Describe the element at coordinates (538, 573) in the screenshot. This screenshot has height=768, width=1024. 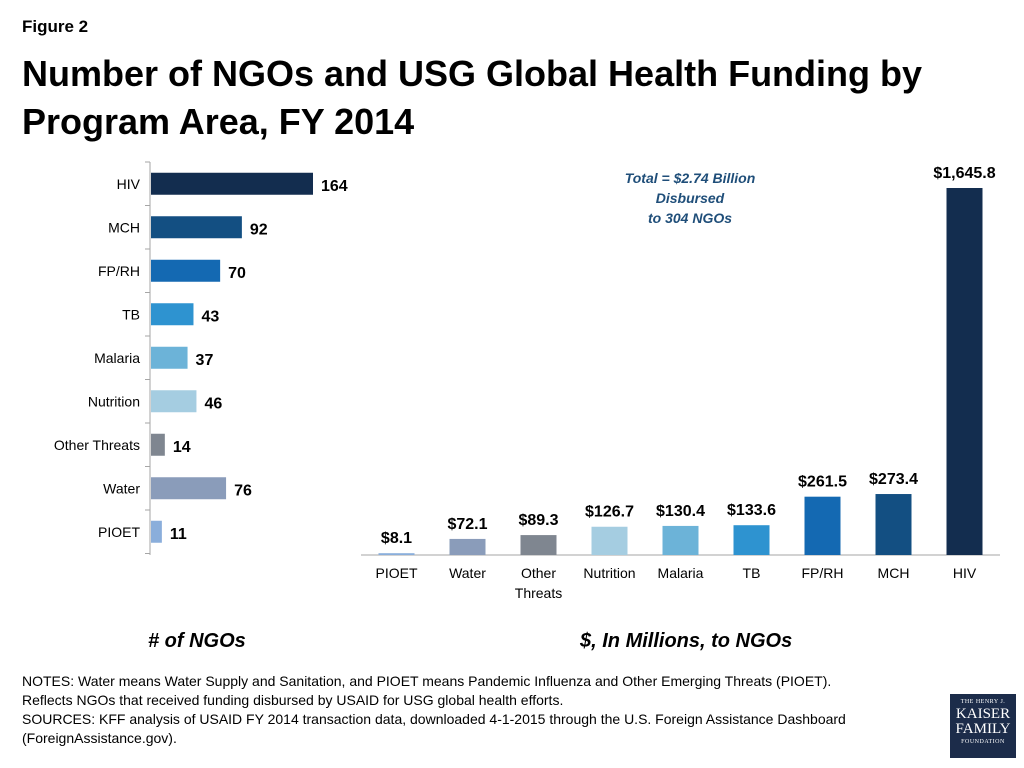
I see `funding-category-label: Other` at that location.